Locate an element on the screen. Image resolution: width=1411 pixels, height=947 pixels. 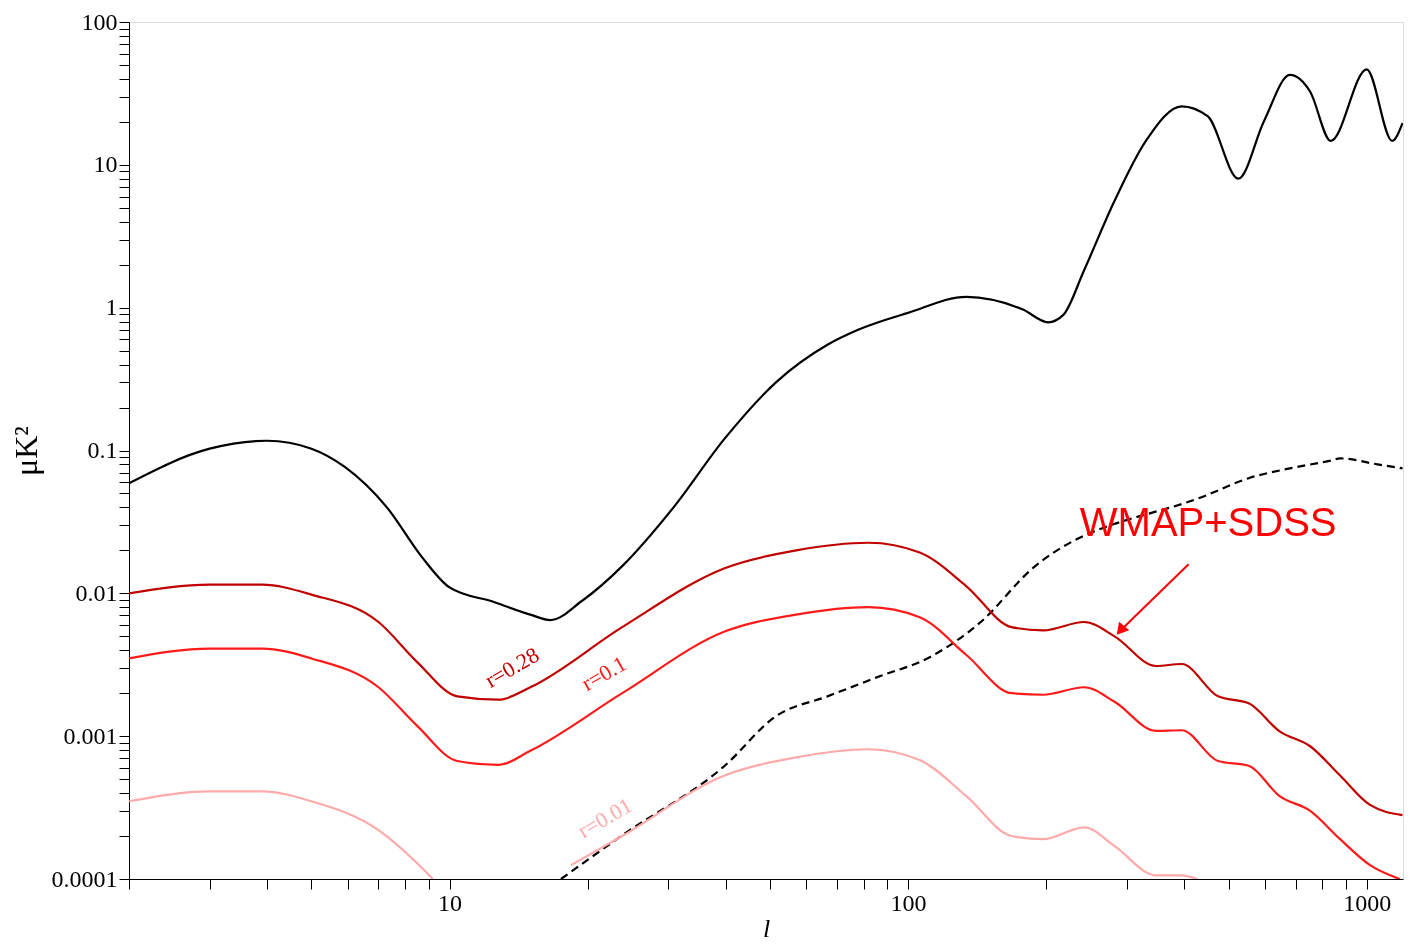
y-tick-label: 100 is located at coordinates (99, 21).